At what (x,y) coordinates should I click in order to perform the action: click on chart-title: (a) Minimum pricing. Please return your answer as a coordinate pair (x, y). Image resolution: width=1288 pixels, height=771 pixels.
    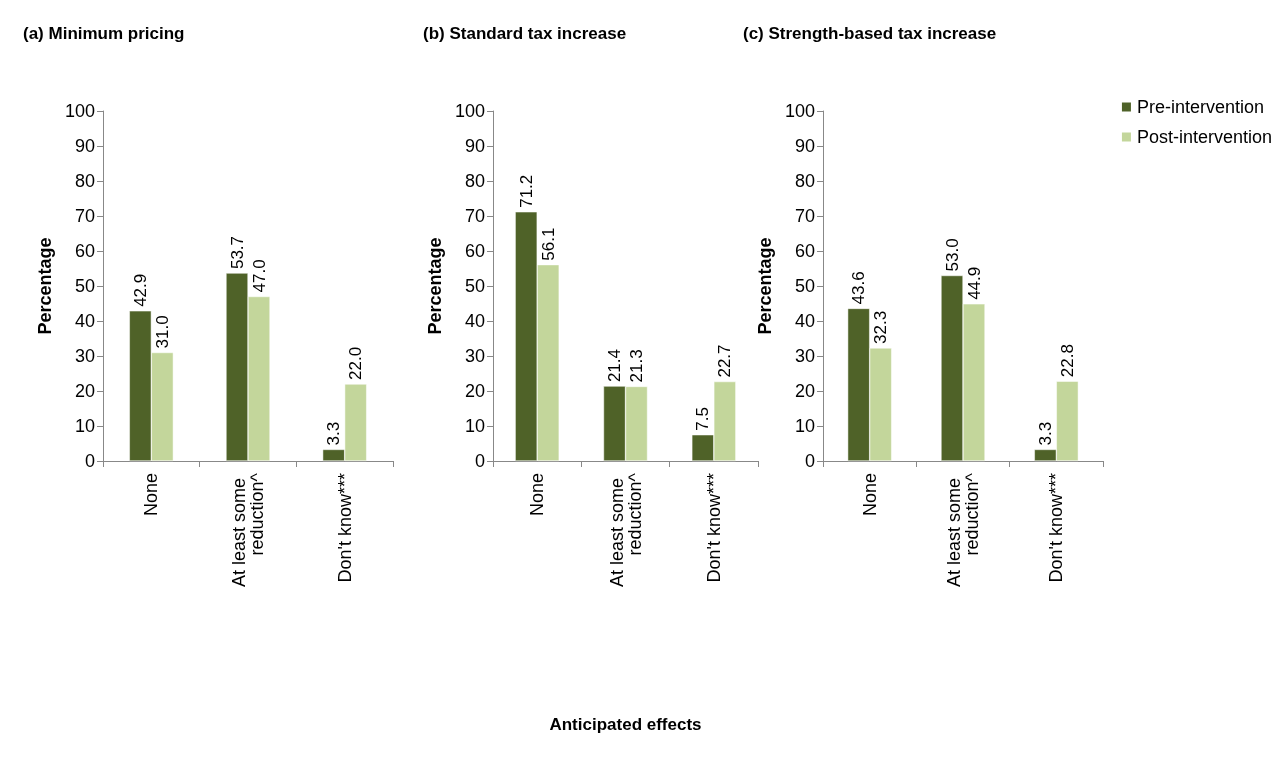
    Looking at the image, I should click on (104, 33).